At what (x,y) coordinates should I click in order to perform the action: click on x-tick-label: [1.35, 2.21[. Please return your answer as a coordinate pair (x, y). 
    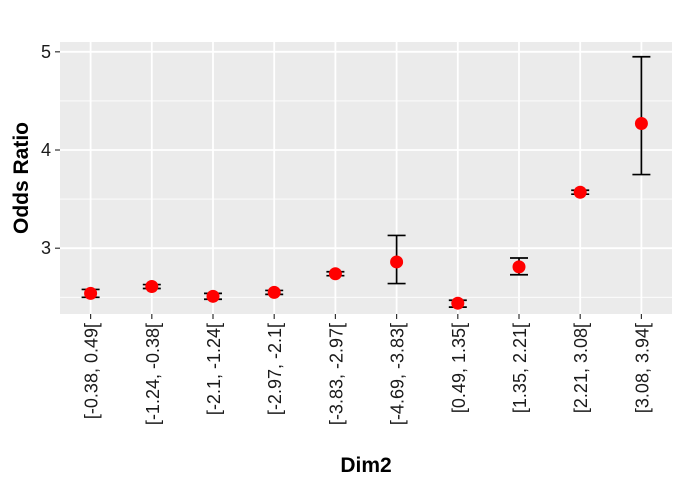
    Looking at the image, I should click on (520, 368).